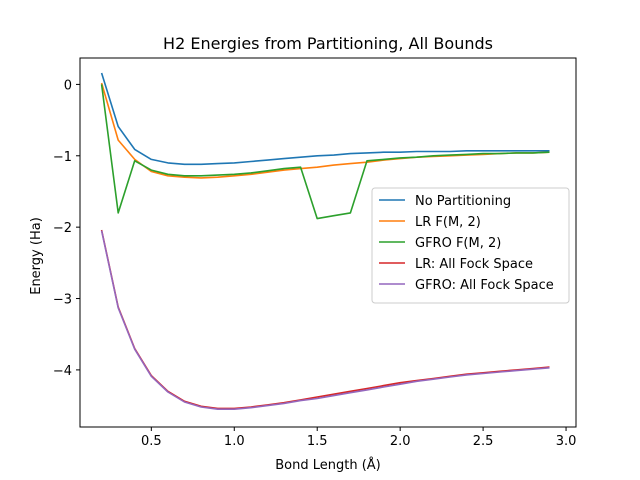 The width and height of the screenshot is (640, 480). Describe the element at coordinates (400, 441) in the screenshot. I see `x-tick-label: 2.0` at that location.